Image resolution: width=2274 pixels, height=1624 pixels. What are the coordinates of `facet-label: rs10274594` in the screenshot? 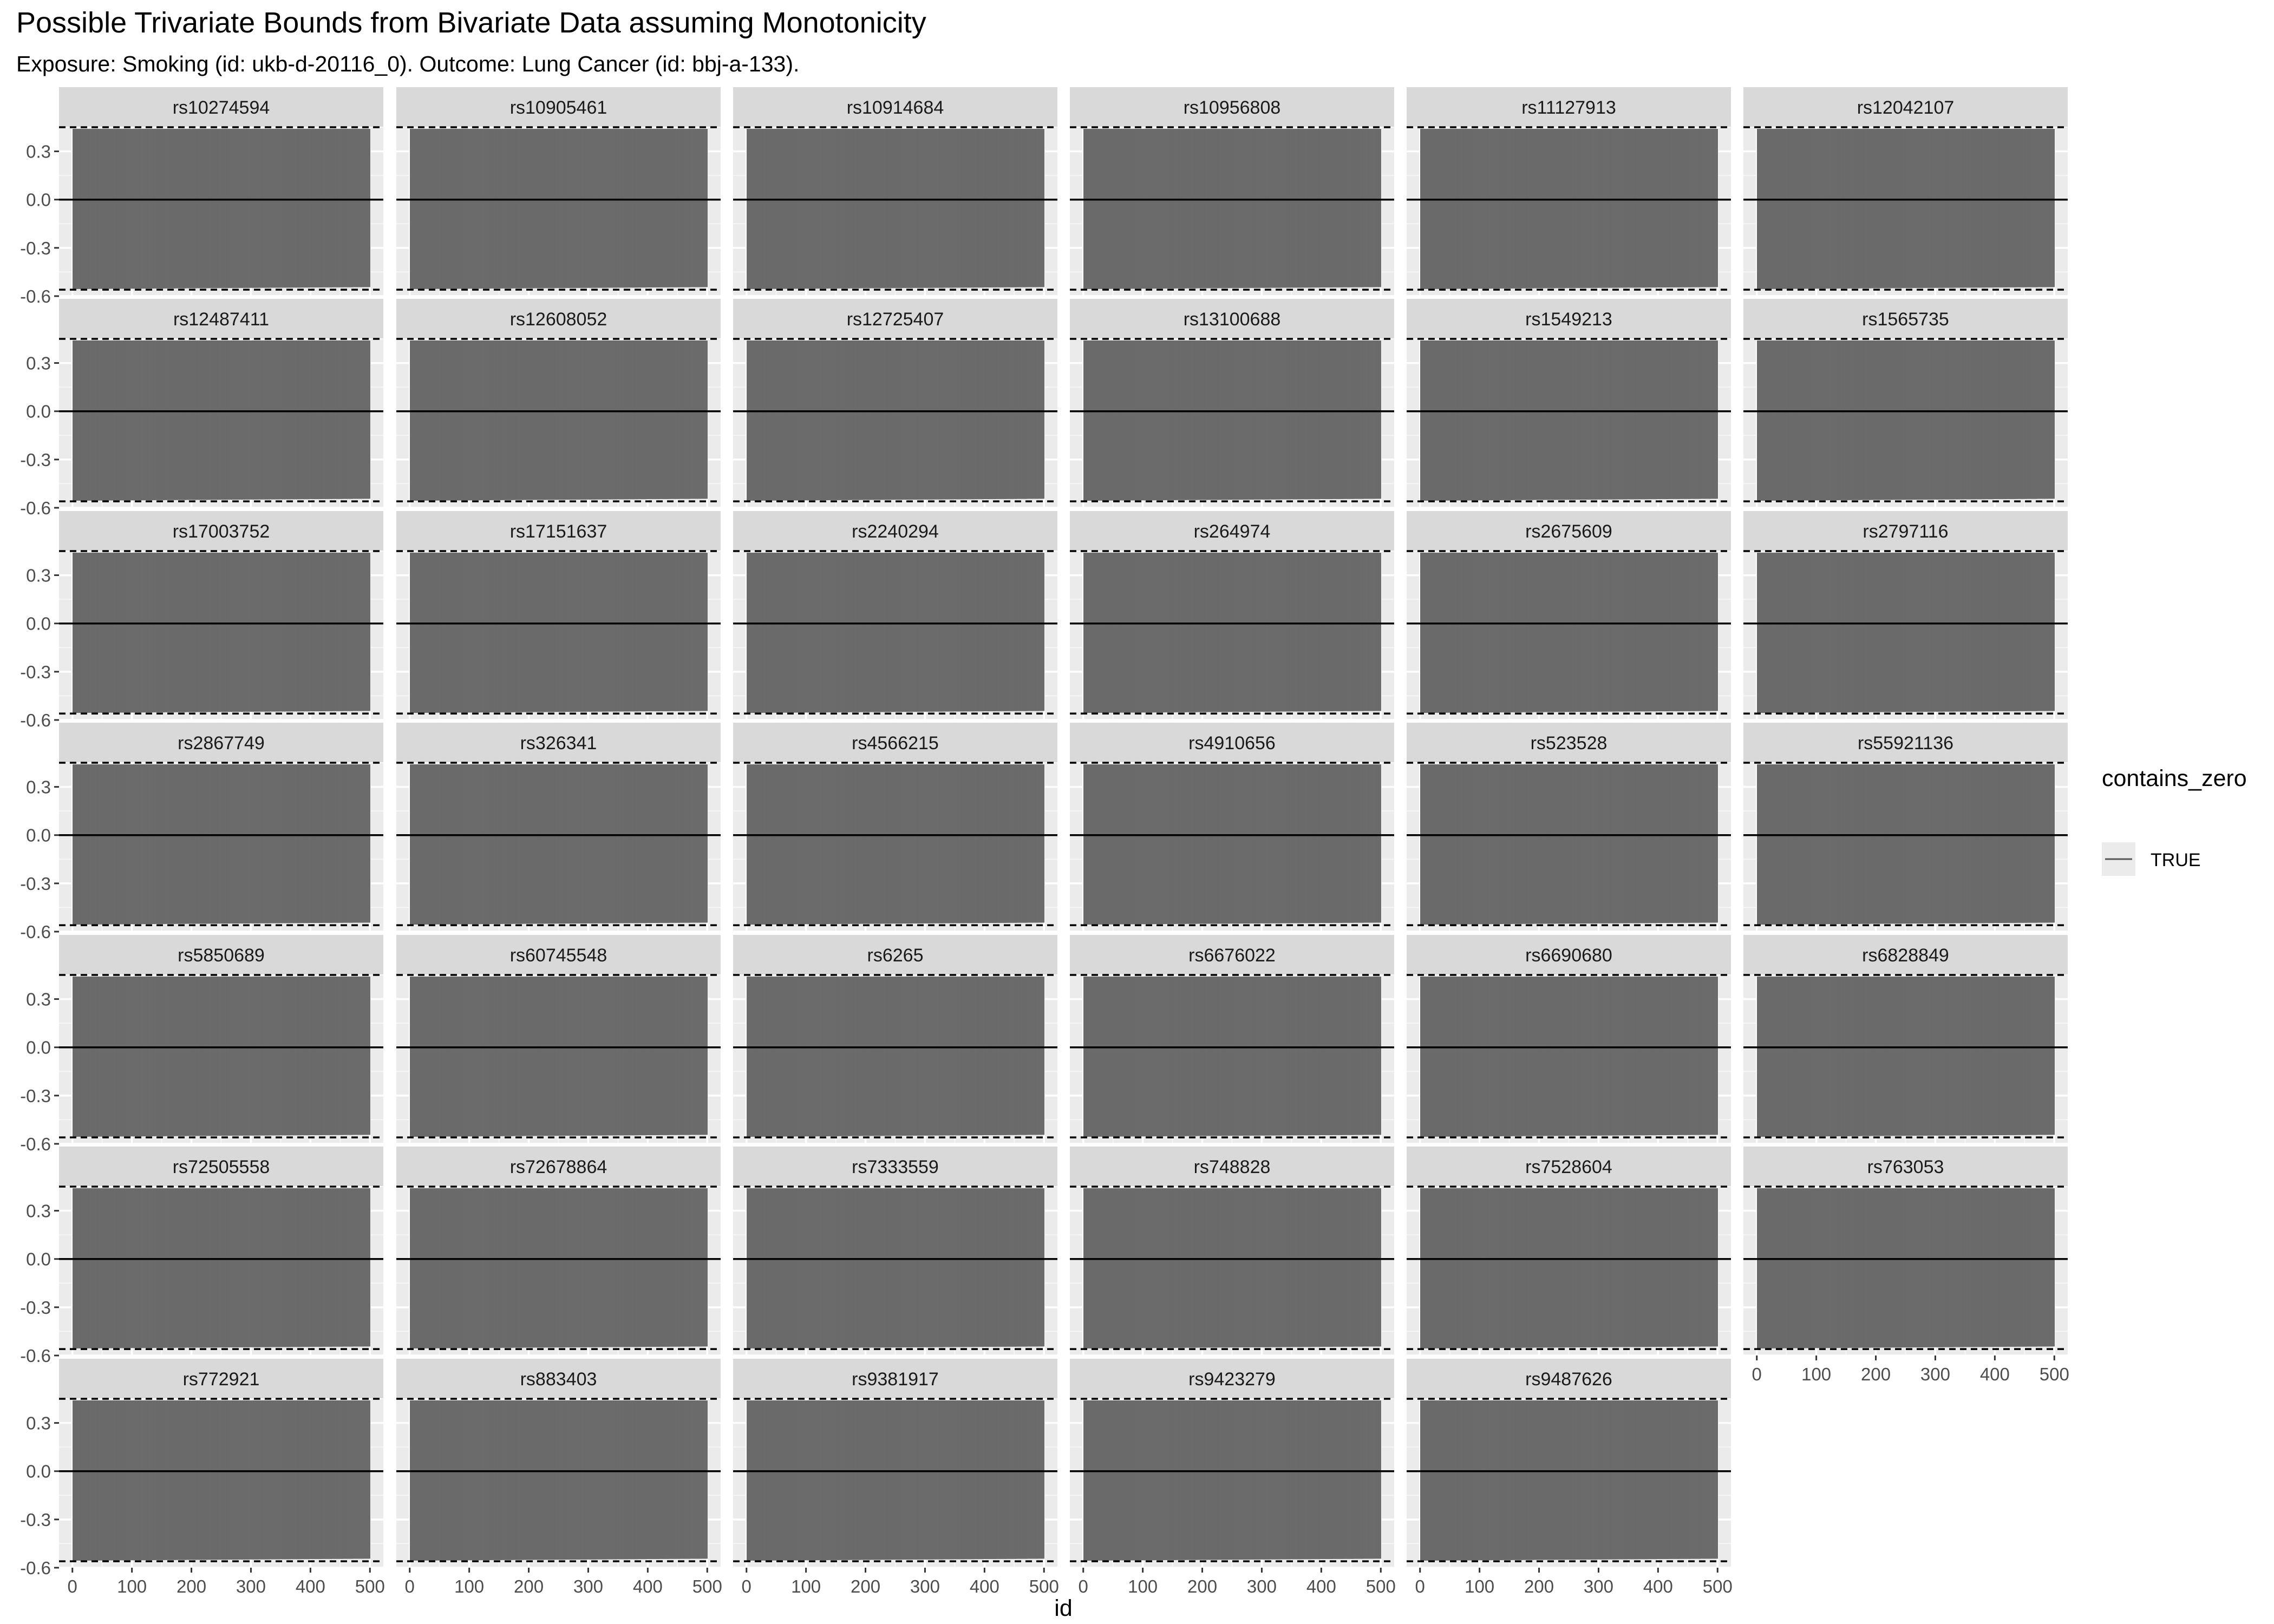 It's located at (222, 107).